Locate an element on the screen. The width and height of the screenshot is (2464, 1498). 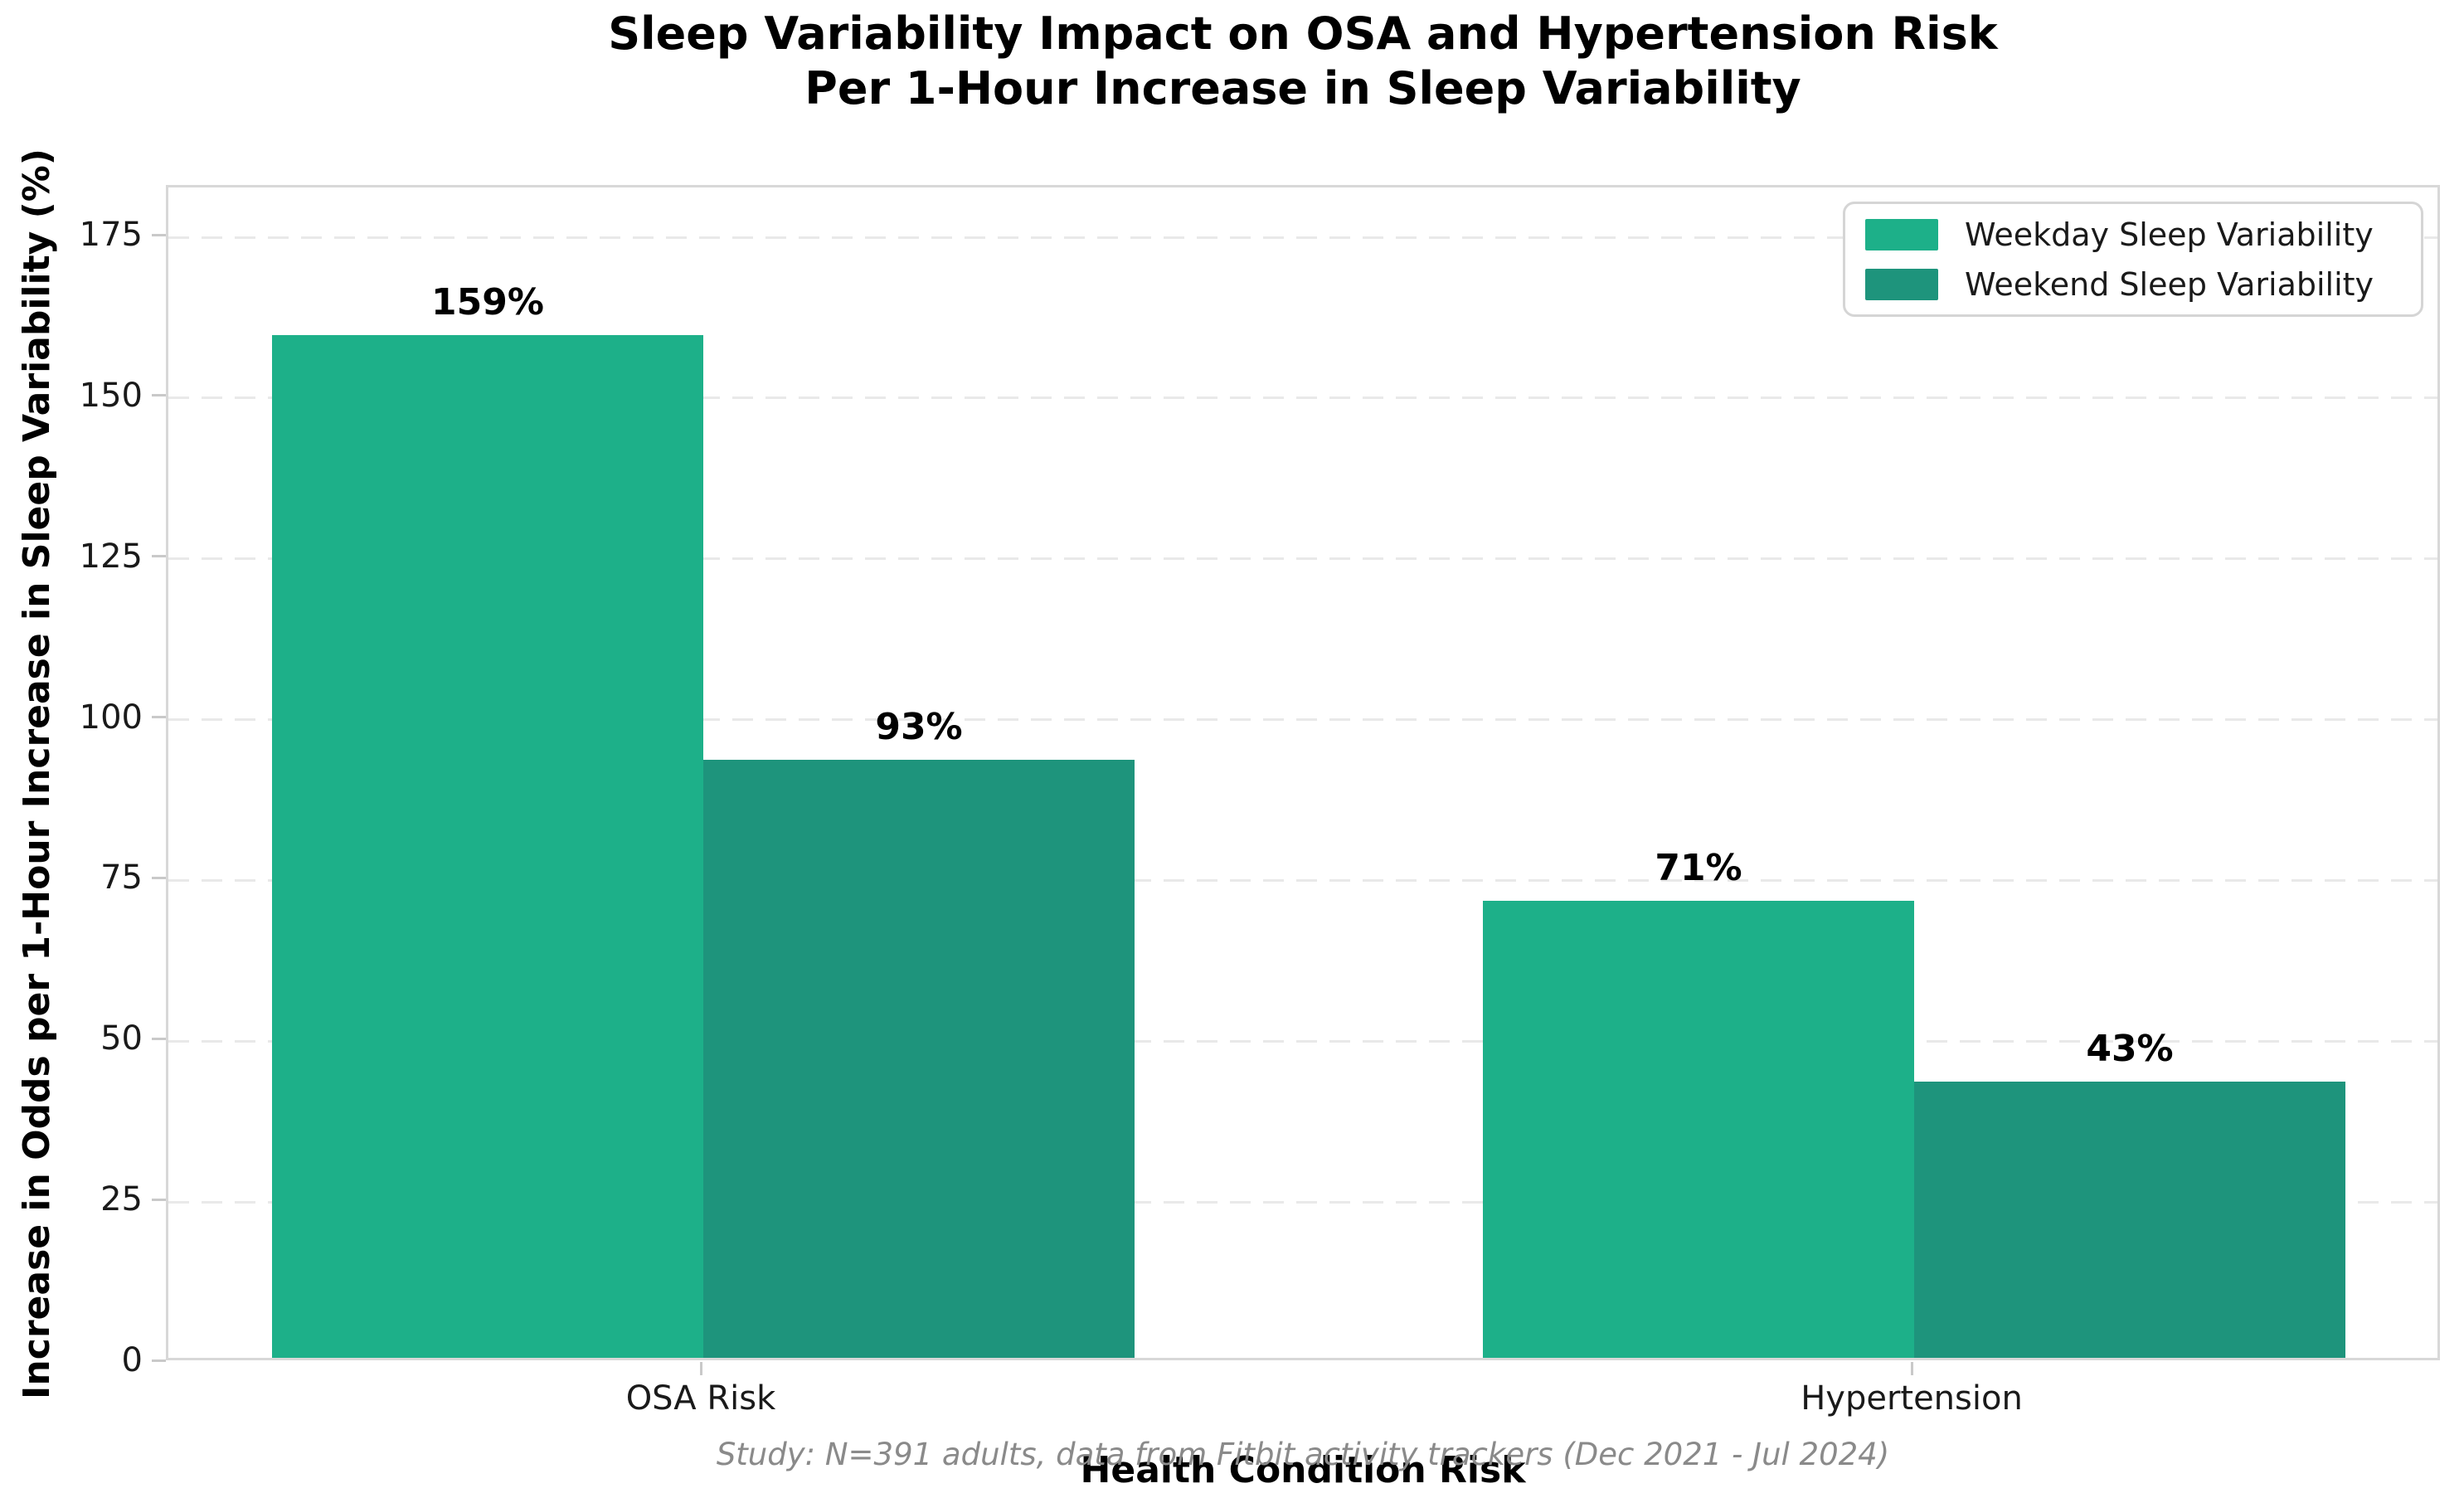
legend-swatch-weekday-icon is located at coordinates (1901, 234).